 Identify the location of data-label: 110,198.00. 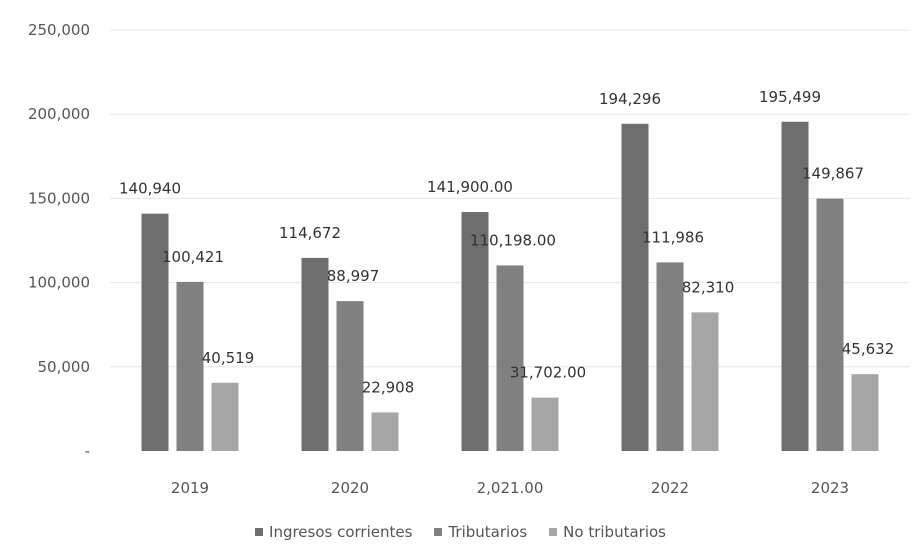
(513, 240).